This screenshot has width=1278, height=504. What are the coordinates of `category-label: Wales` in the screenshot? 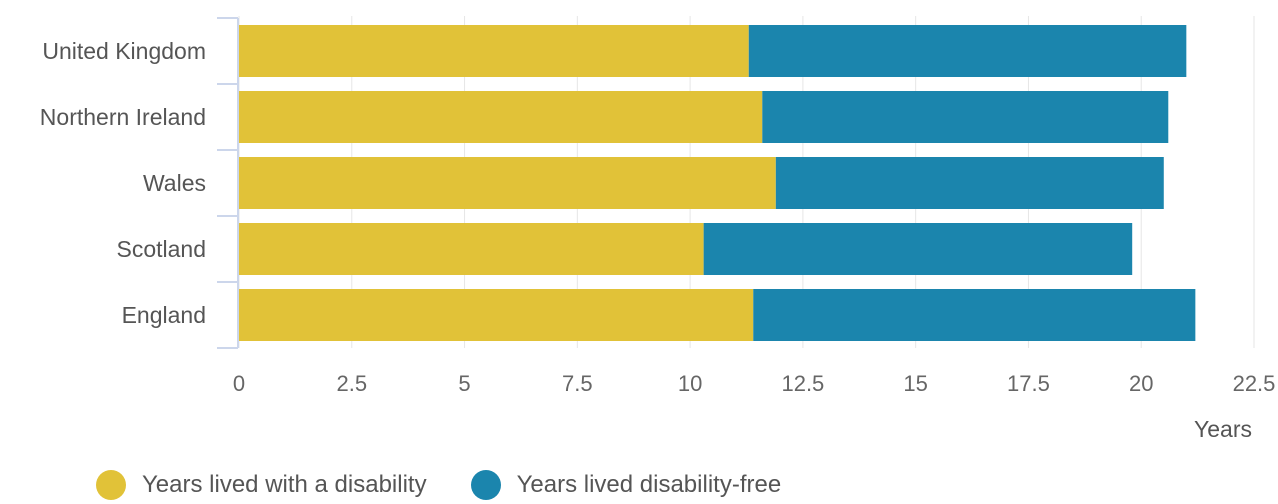 It's located at (174, 183).